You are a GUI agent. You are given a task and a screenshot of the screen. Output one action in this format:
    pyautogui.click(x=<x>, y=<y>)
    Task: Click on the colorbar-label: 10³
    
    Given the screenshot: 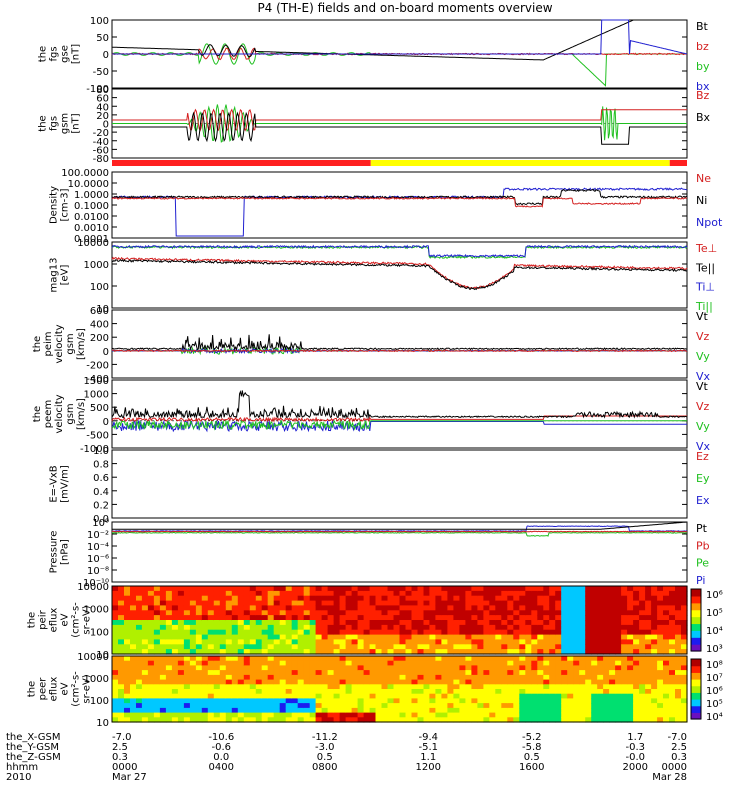 What is the action you would take?
    pyautogui.click(x=714, y=649)
    